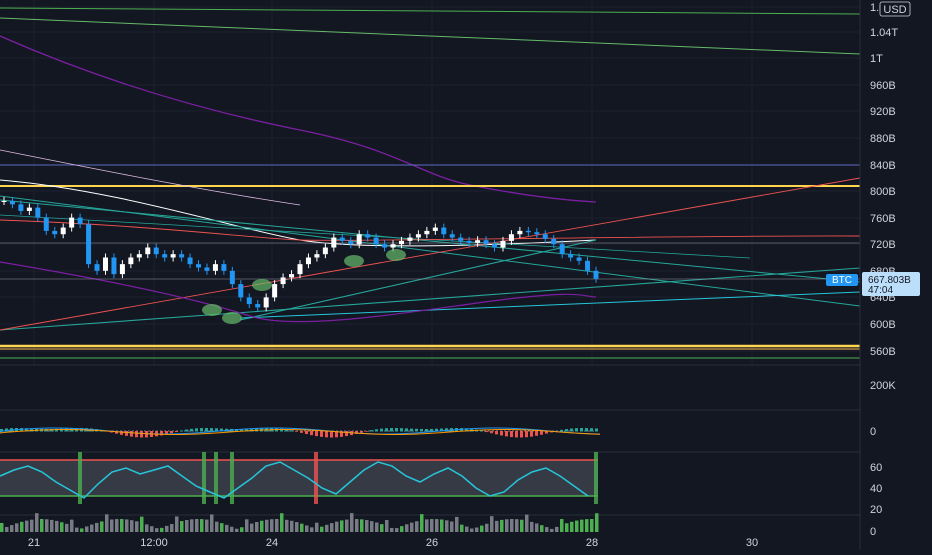  I want to click on price-tick-label: 1T, so click(876, 59).